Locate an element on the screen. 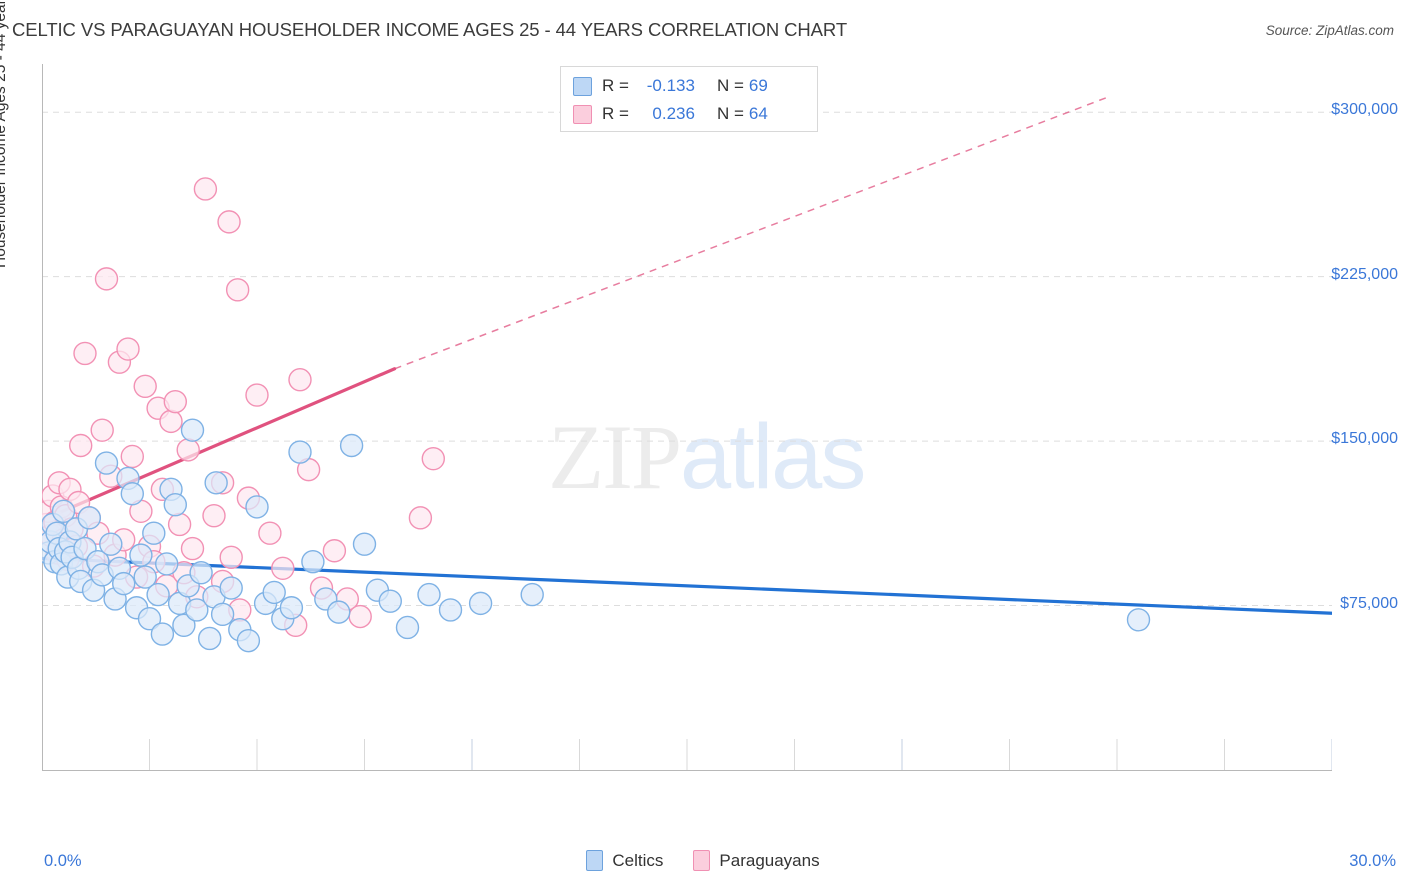 The height and width of the screenshot is (892, 1406). y-axis-tick-label: $150,000 is located at coordinates (1364, 439).